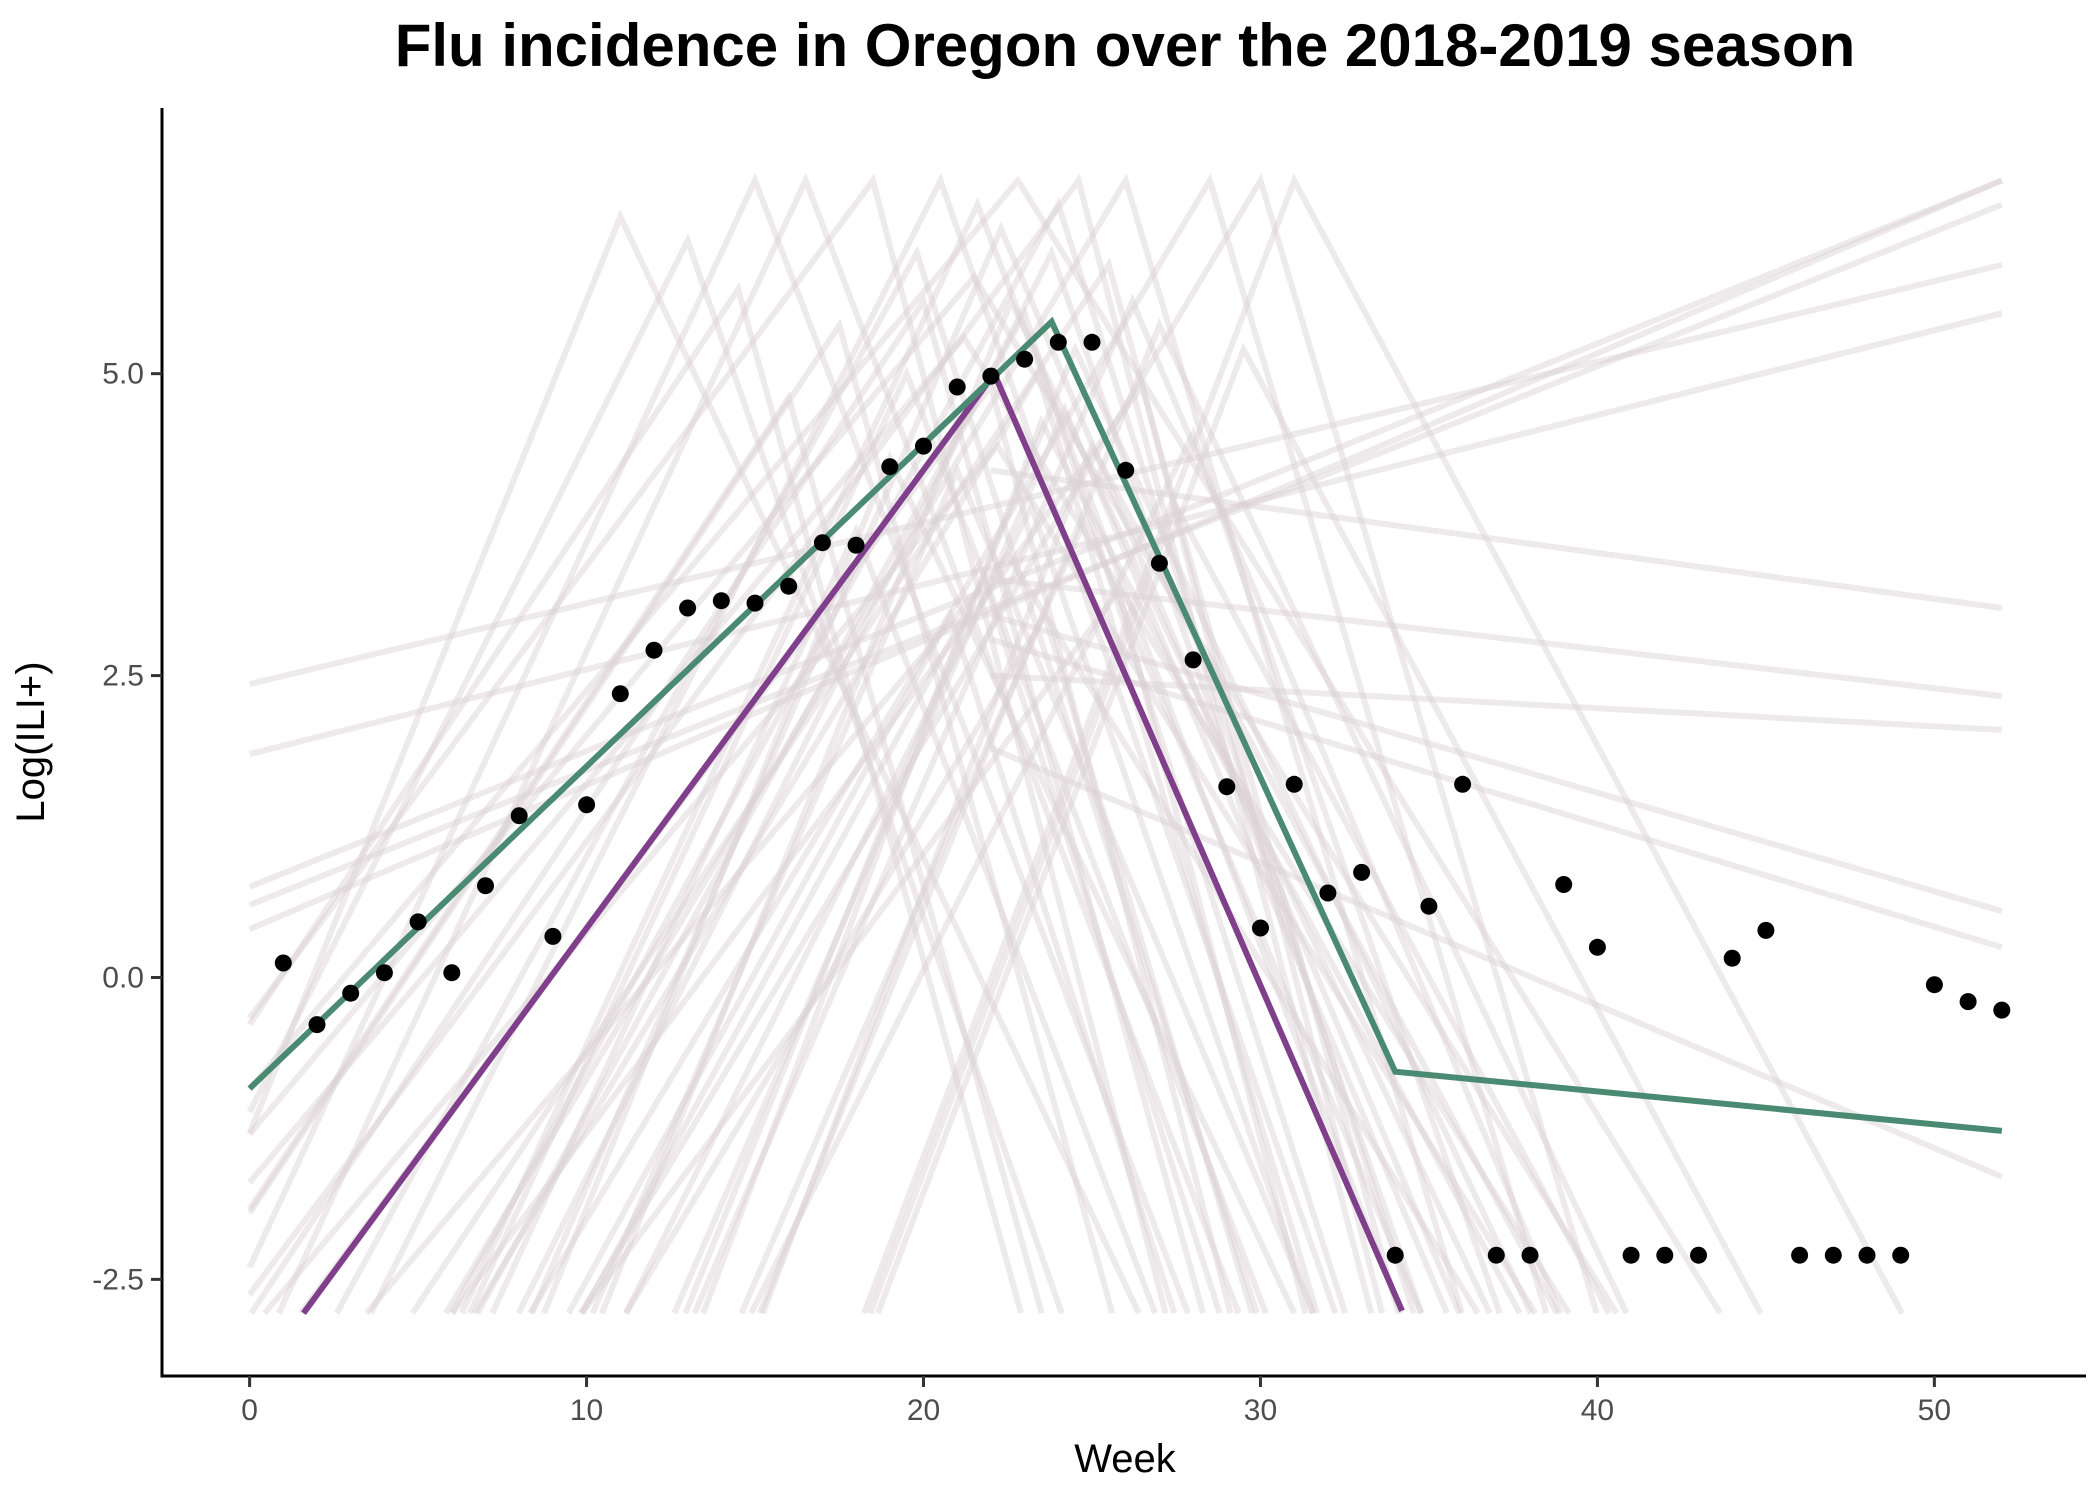 The width and height of the screenshot is (2100, 1500). What do you see at coordinates (586, 1410) in the screenshot?
I see `x-tick-label: 10` at bounding box center [586, 1410].